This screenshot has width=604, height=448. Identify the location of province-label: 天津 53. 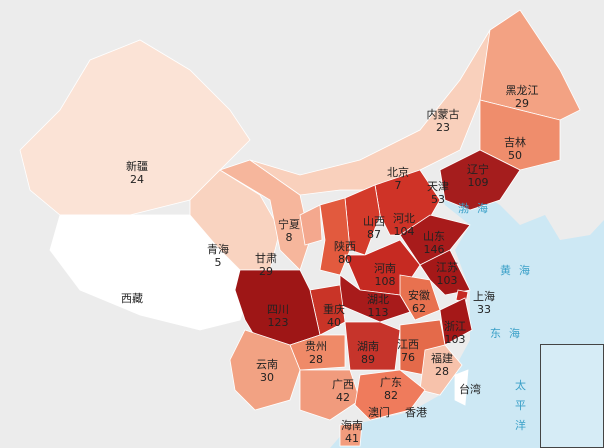
(438, 193).